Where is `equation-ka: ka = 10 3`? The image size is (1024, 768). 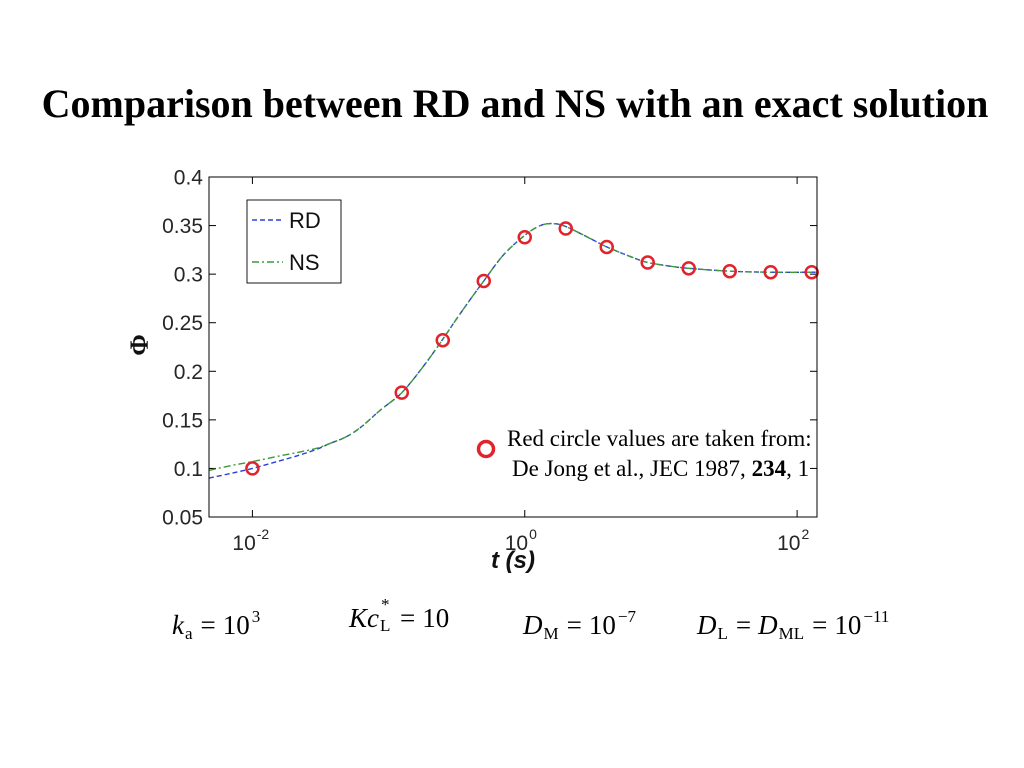
equation-ka: ka = 10 3 is located at coordinates (216, 625).